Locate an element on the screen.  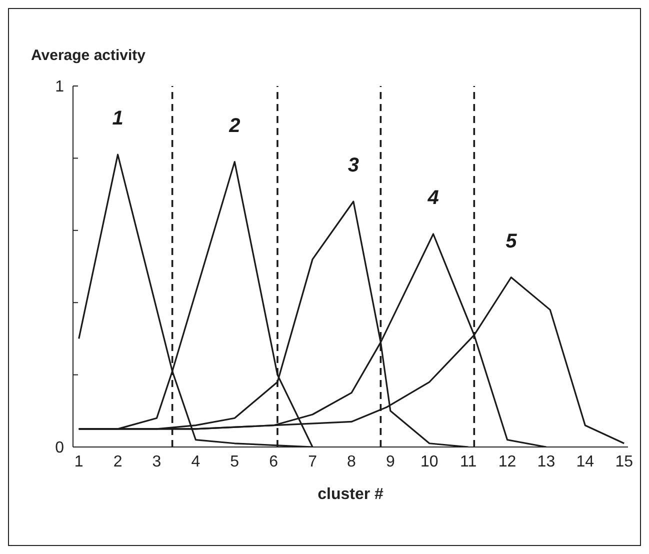
series-label: 2 is located at coordinates (234, 125).